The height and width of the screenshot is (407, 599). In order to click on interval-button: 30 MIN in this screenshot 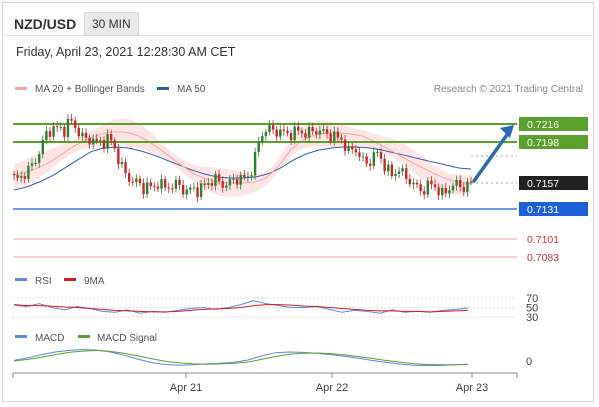, I will do `click(111, 24)`.